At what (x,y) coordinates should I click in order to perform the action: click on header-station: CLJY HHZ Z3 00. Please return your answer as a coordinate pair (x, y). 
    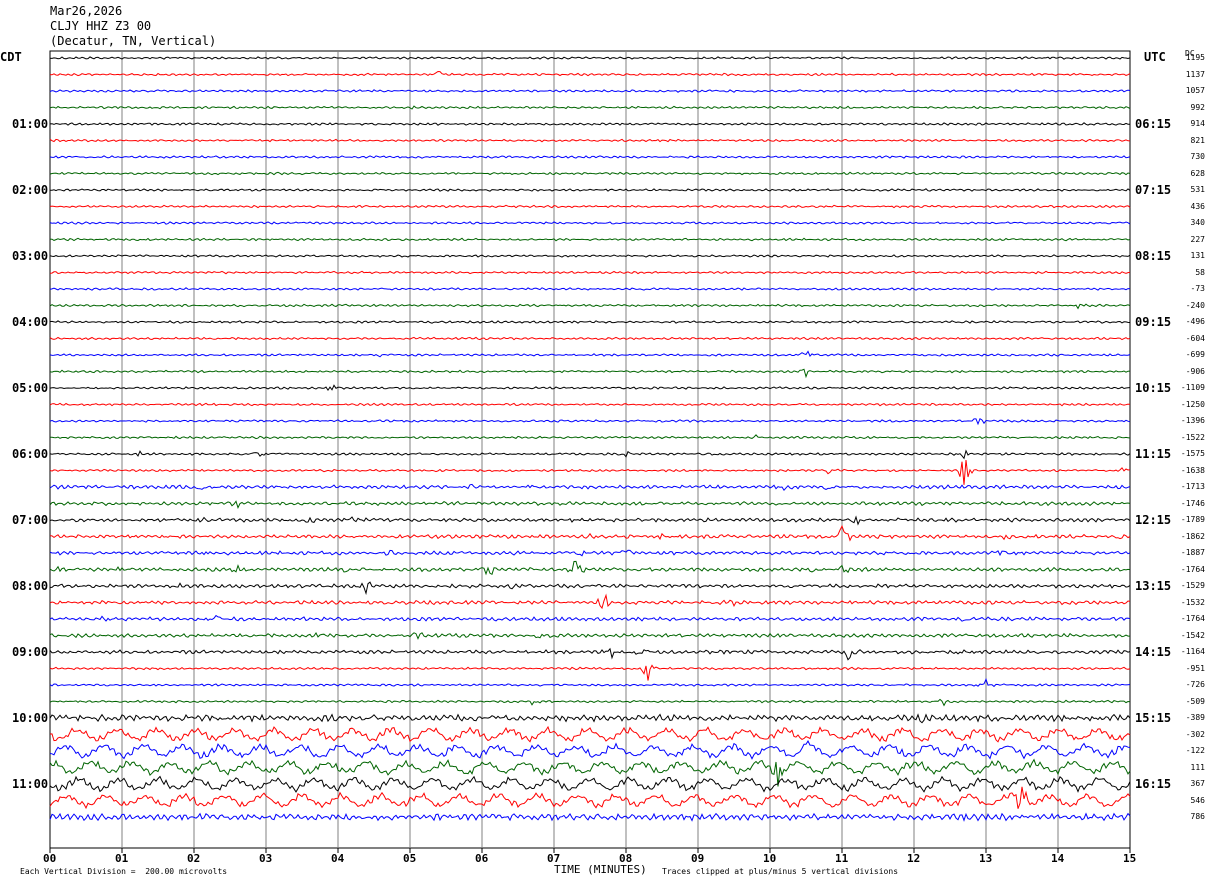
    Looking at the image, I should click on (101, 26).